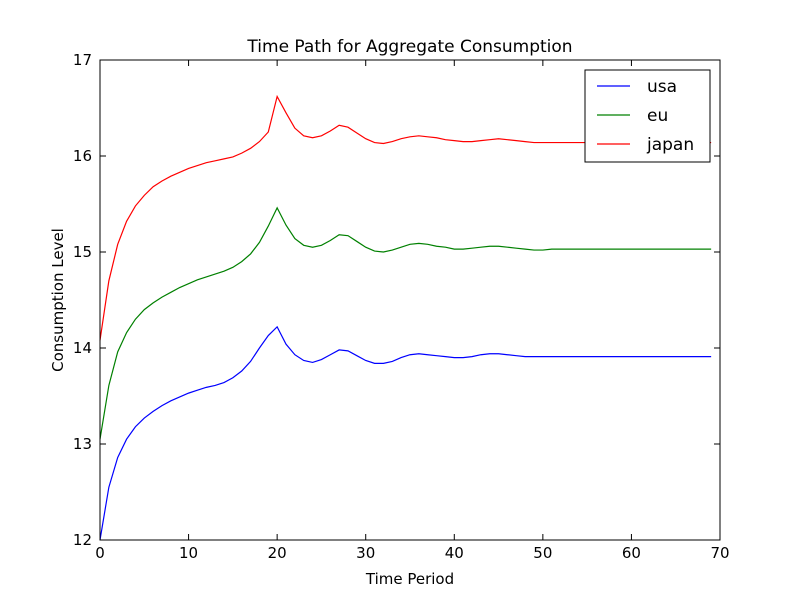  I want to click on x-tick-label: 70, so click(719, 553).